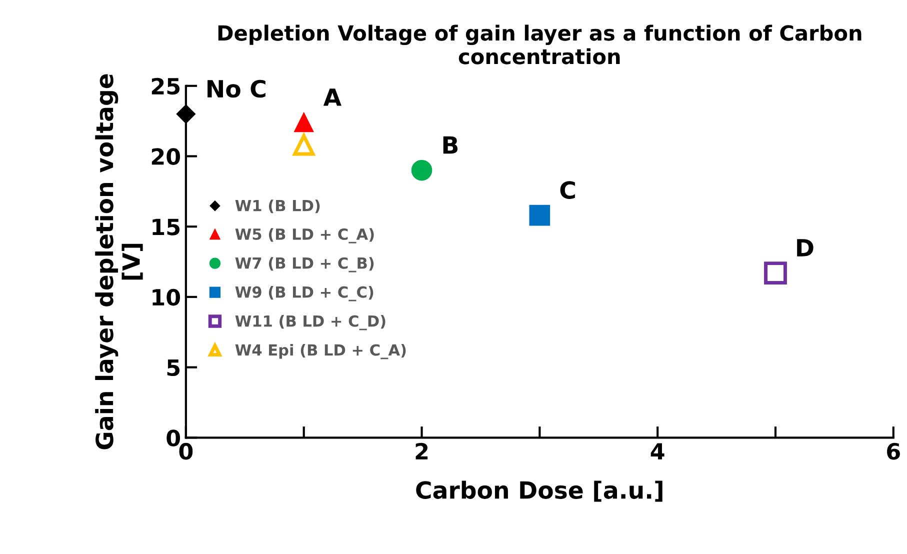  What do you see at coordinates (119, 262) in the screenshot?
I see `y-axis-title: Gain layer depletion voltage [V]` at bounding box center [119, 262].